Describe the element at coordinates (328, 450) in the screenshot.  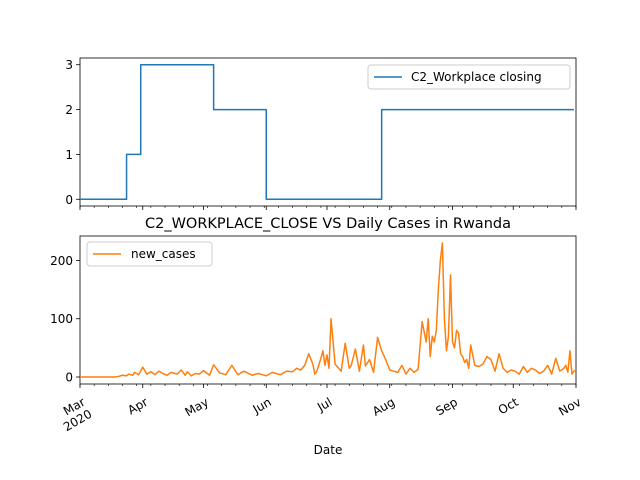
I see `bottom-x-axis-label: Date` at that location.